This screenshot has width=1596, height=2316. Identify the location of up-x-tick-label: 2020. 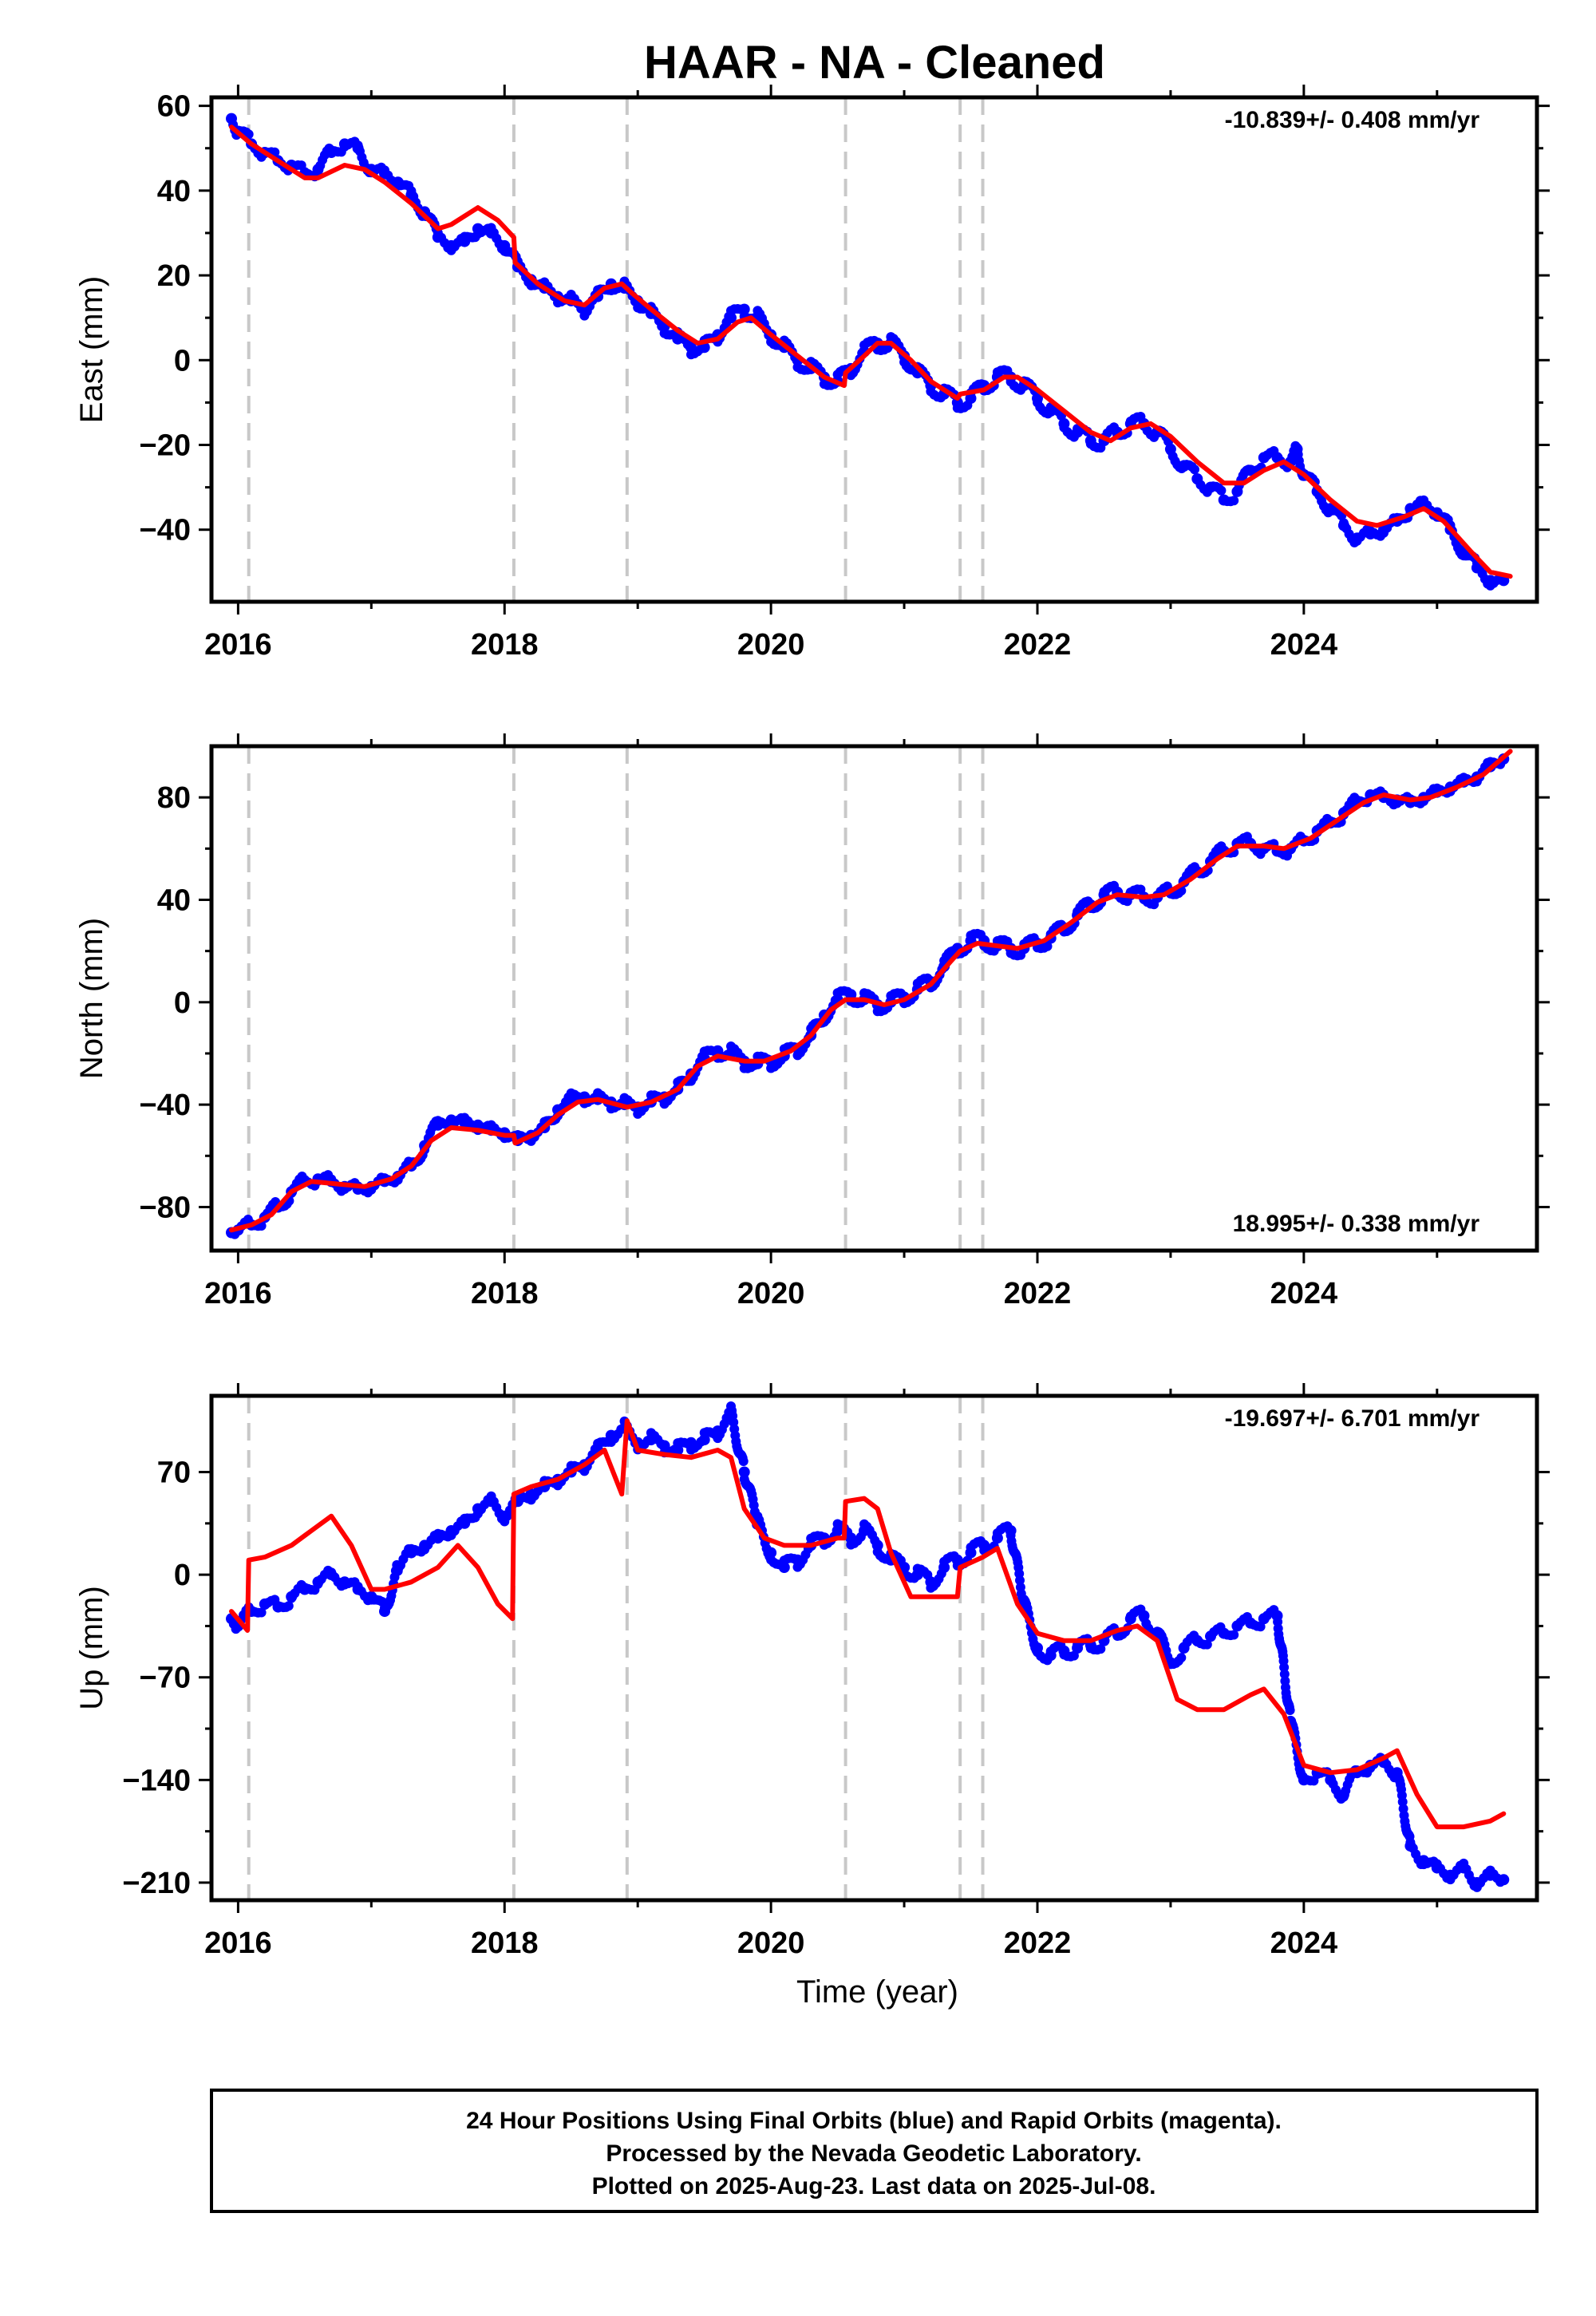
(771, 1943).